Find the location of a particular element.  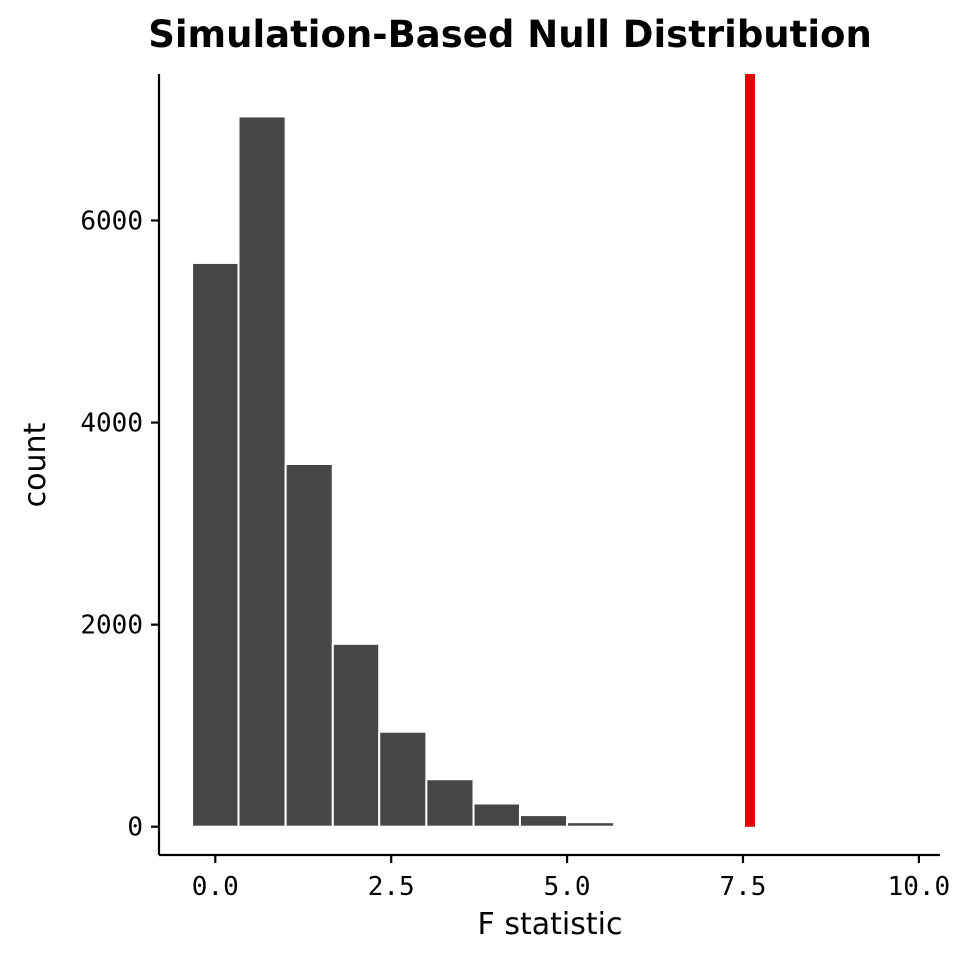

y-tick-label-1: 2000 is located at coordinates (111, 626).